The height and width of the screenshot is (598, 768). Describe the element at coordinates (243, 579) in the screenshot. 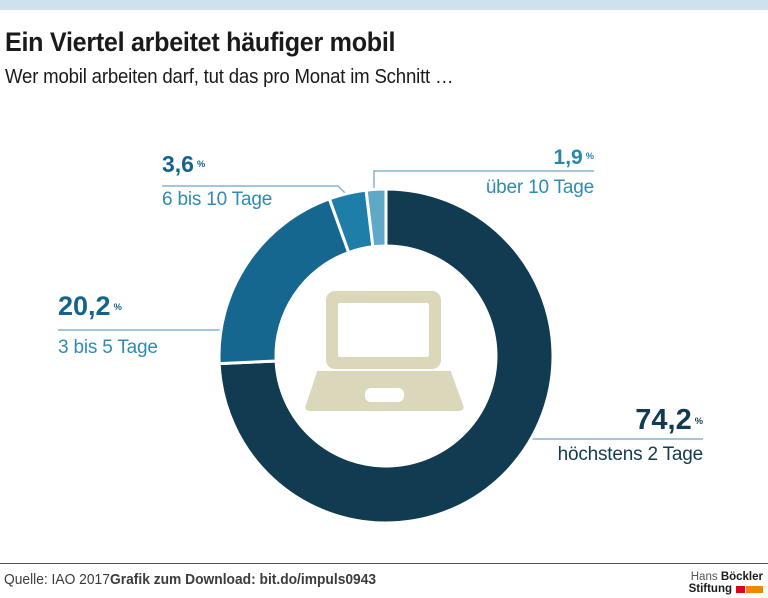

I see `download-text: Grafik zum Download: bit.do/impuls0943` at that location.